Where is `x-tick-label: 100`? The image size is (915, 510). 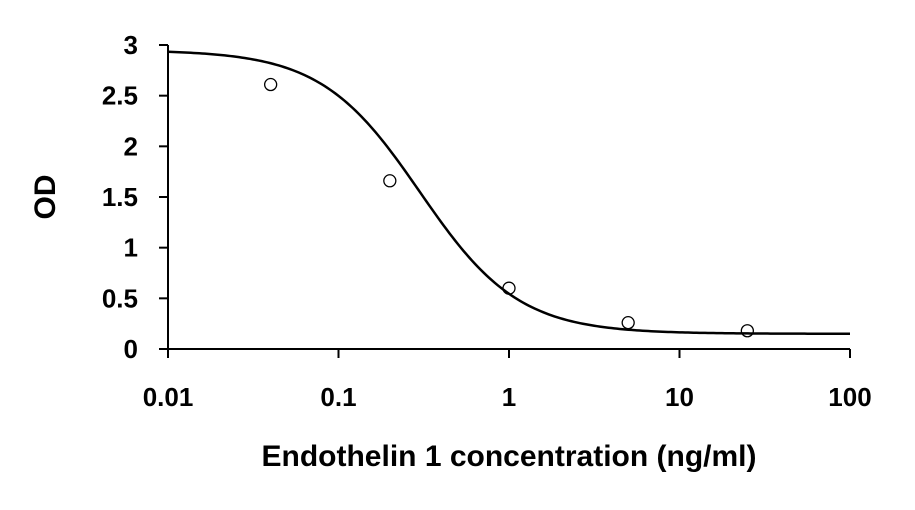
x-tick-label: 100 is located at coordinates (849, 397).